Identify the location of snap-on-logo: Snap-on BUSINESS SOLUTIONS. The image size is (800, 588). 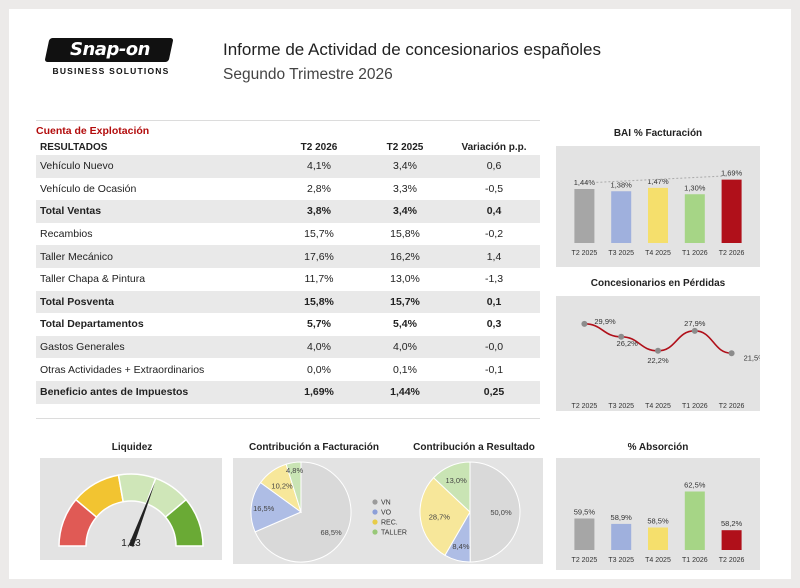
(109, 59).